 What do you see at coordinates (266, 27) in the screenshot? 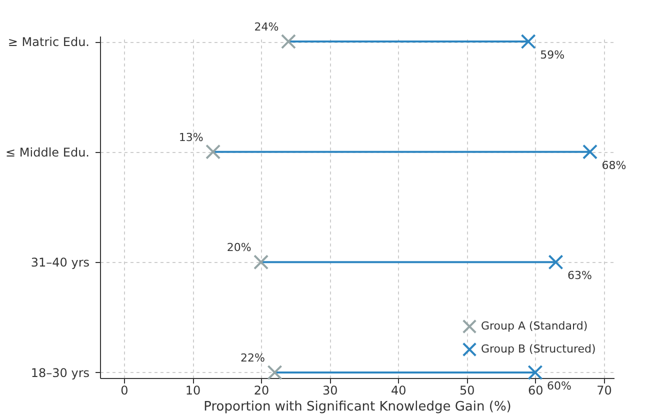
I see `data-label: 24%` at bounding box center [266, 27].